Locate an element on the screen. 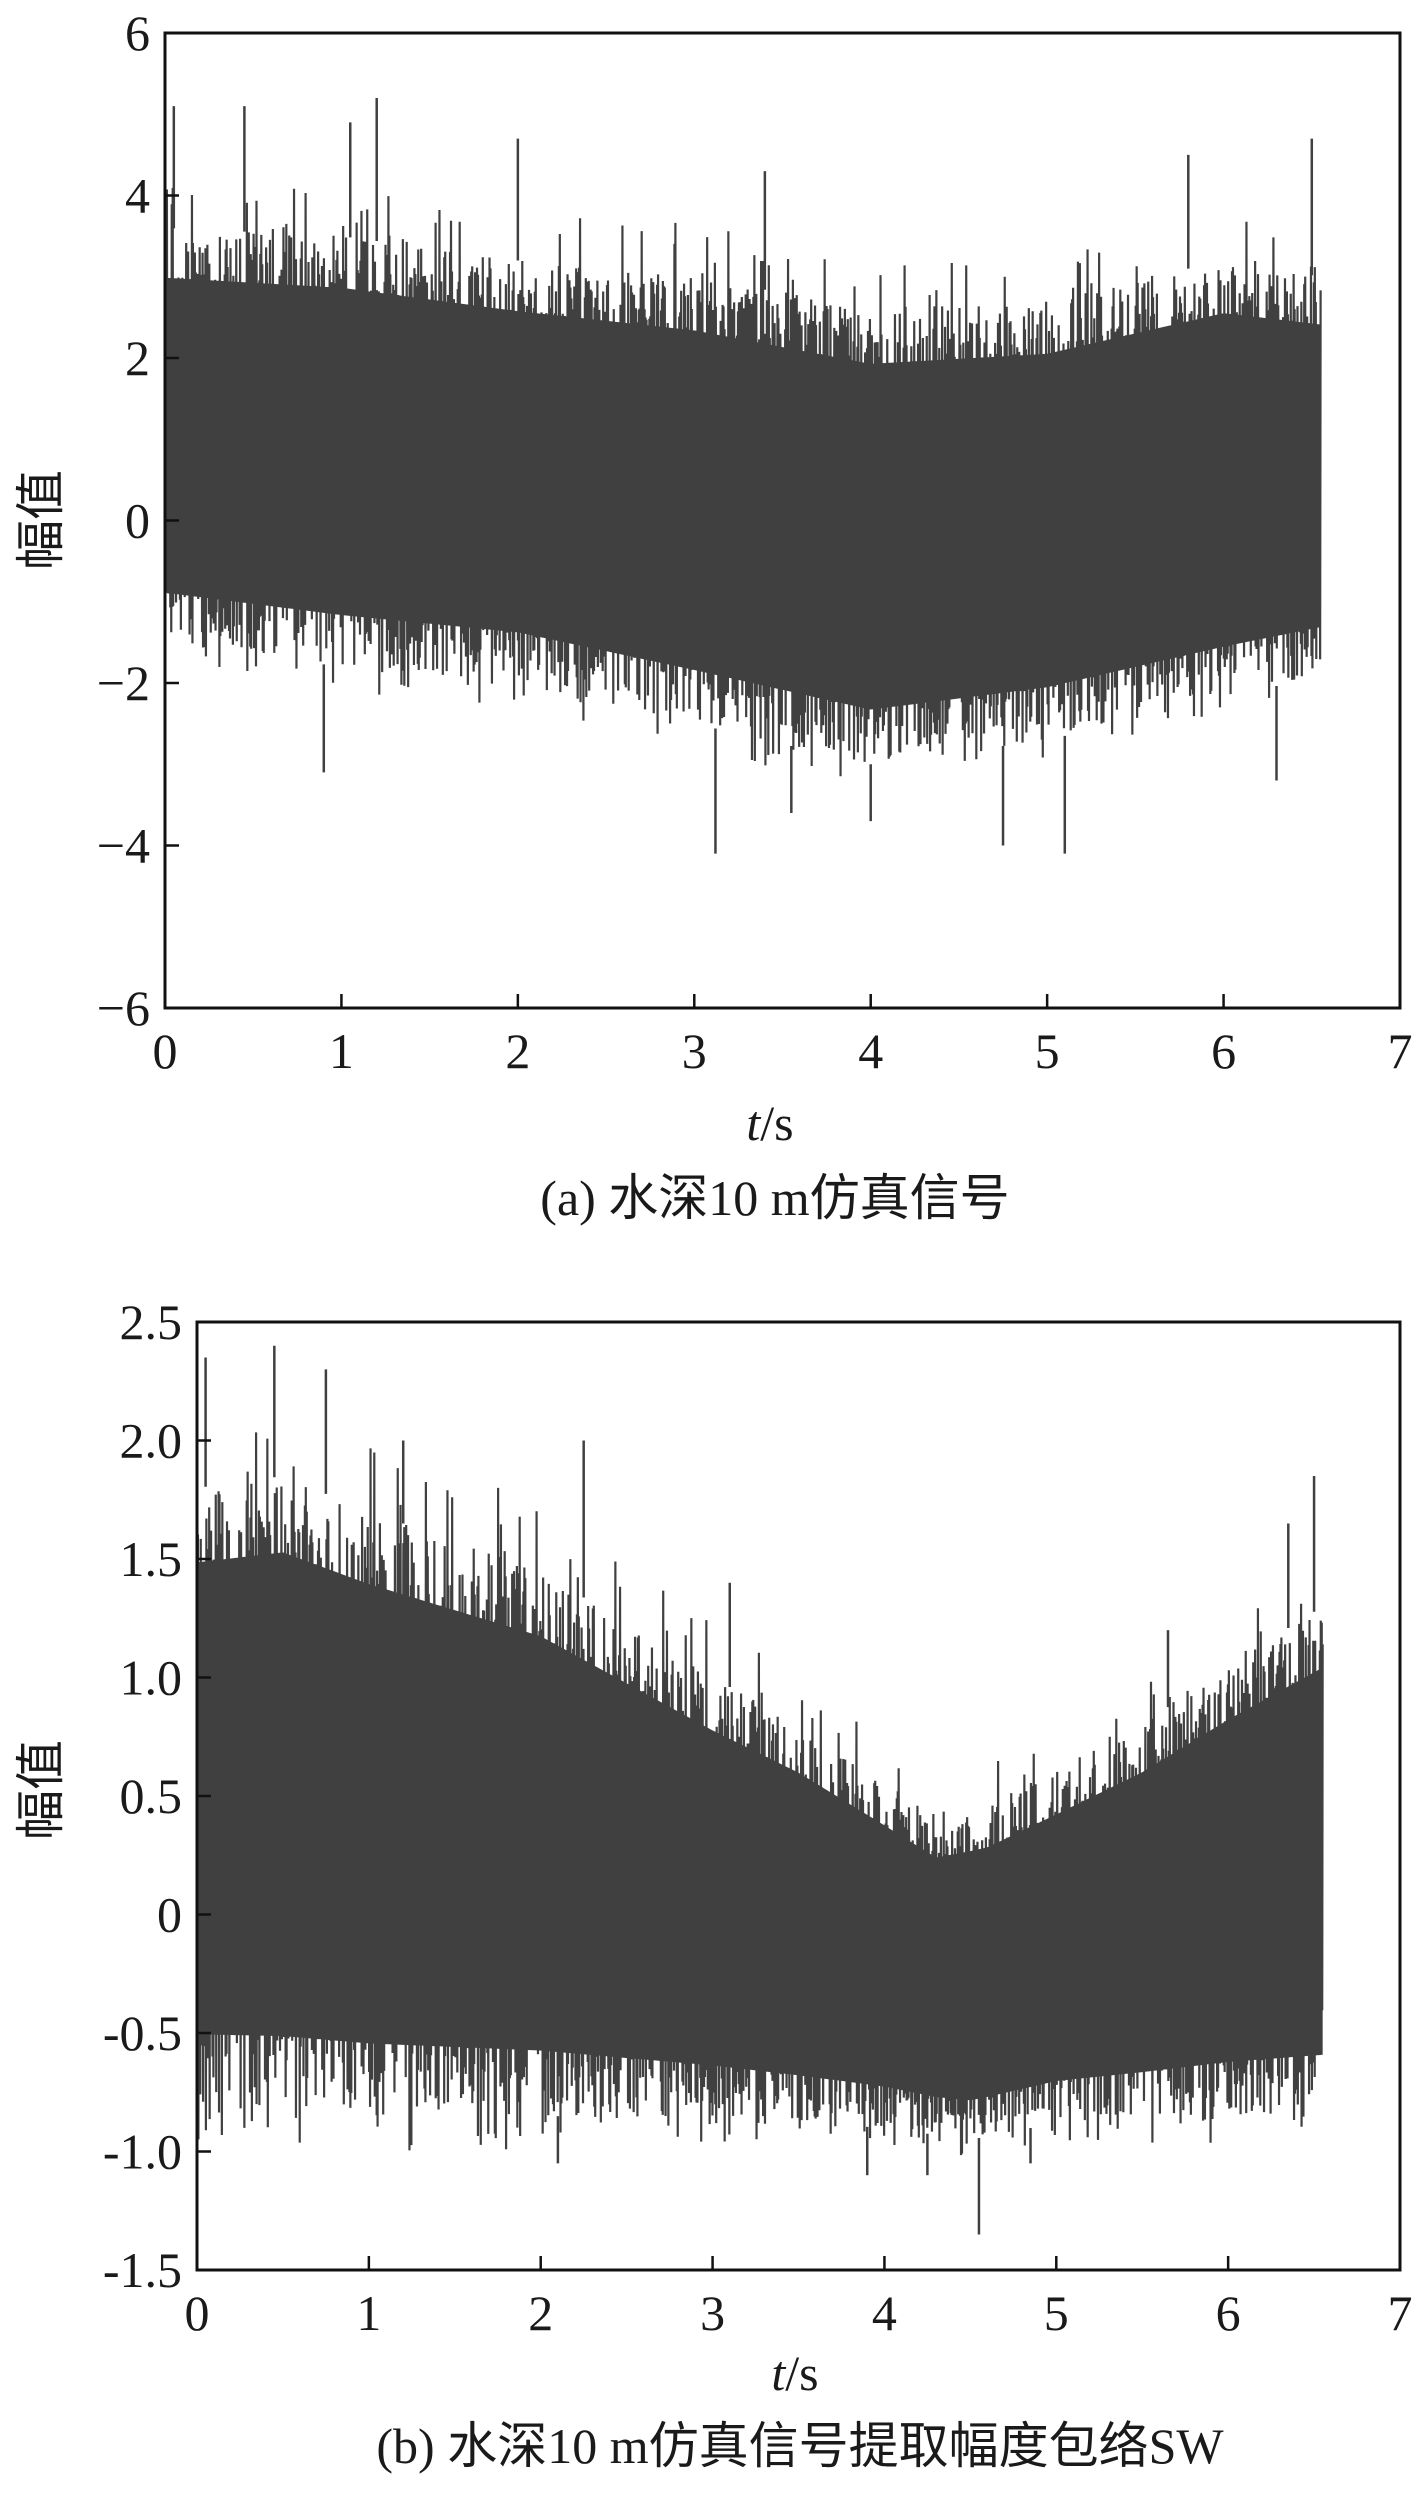  y-tick-label: −4 is located at coordinates (123, 846).